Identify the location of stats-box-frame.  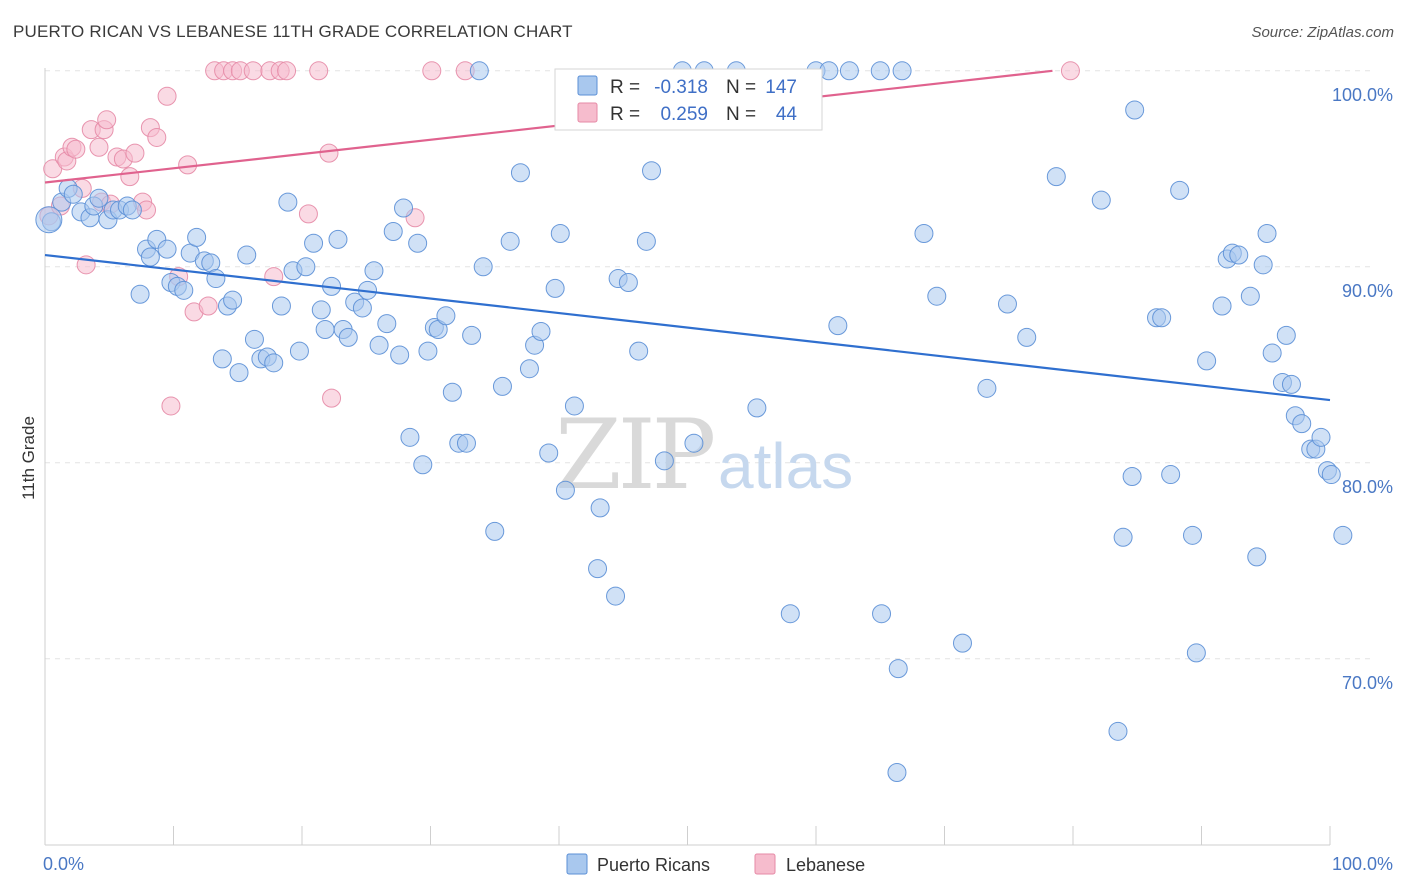
(688, 99).